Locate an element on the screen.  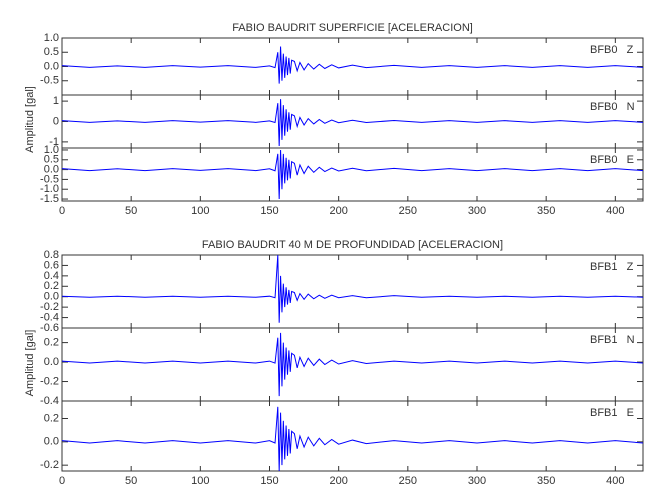
y-tick-label: 0.4 is located at coordinates (51, 276).